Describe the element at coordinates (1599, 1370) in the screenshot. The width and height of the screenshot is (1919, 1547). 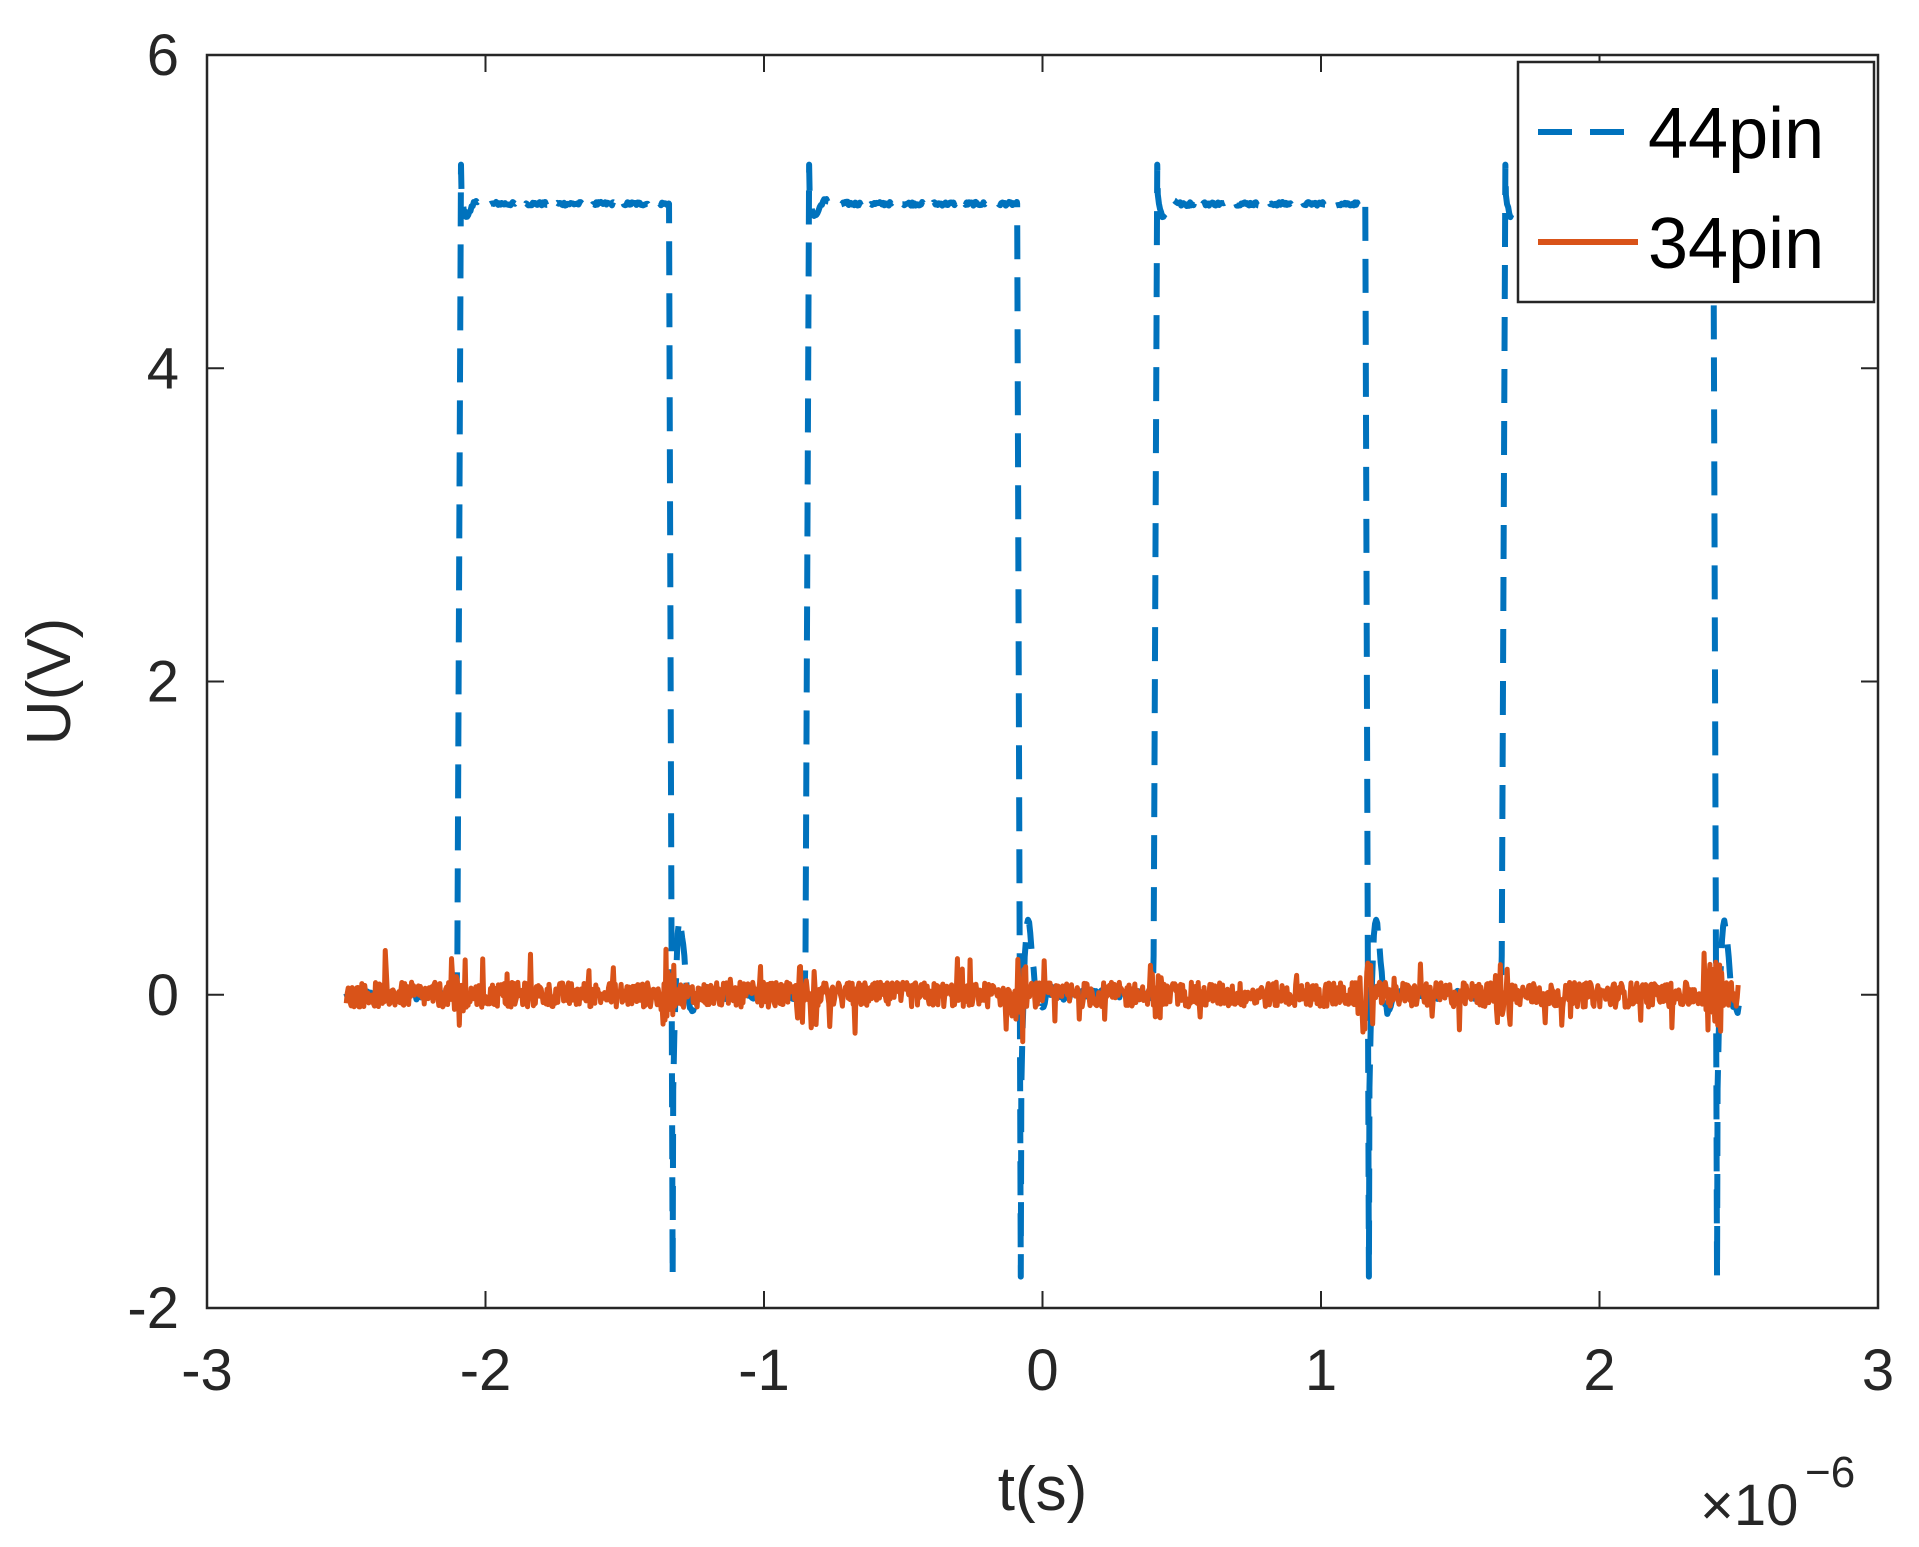
I see `x-tick-label: 2` at that location.